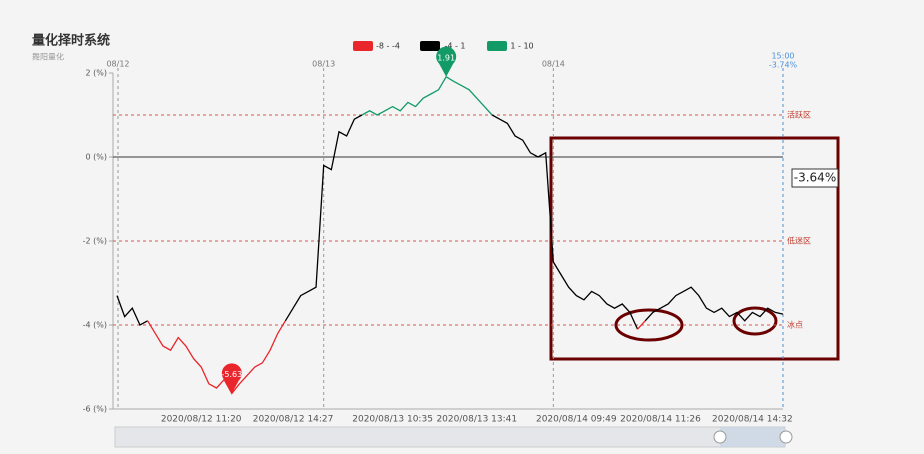 The width and height of the screenshot is (924, 454). I want to click on zoom-window, so click(752, 437).